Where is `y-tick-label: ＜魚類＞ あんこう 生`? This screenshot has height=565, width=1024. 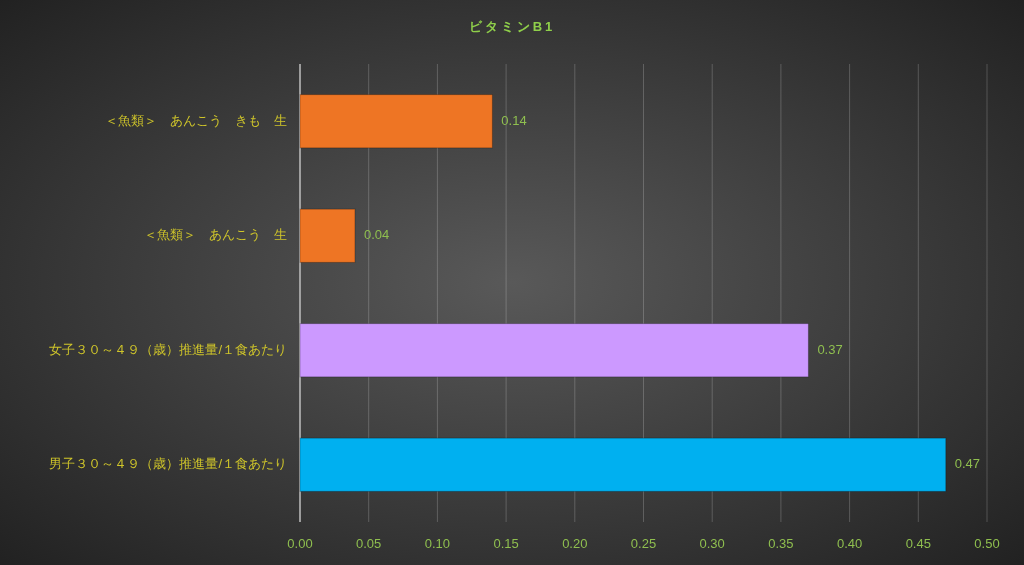
y-tick-label: ＜魚類＞ あんこう 生 is located at coordinates (215, 235).